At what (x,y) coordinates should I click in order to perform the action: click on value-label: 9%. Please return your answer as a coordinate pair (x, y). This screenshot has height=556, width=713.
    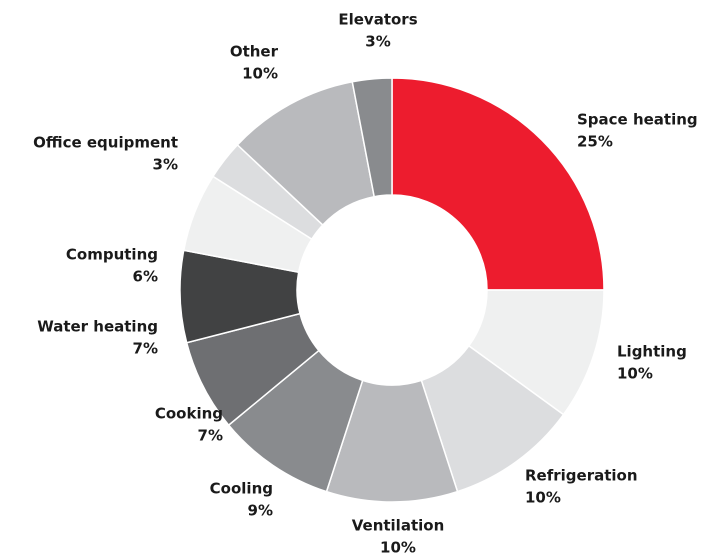
    Looking at the image, I should click on (260, 511).